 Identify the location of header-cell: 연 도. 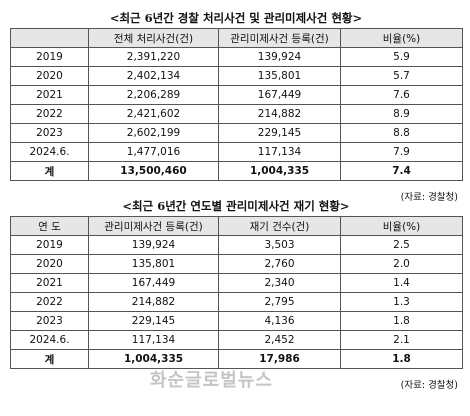
(49, 226).